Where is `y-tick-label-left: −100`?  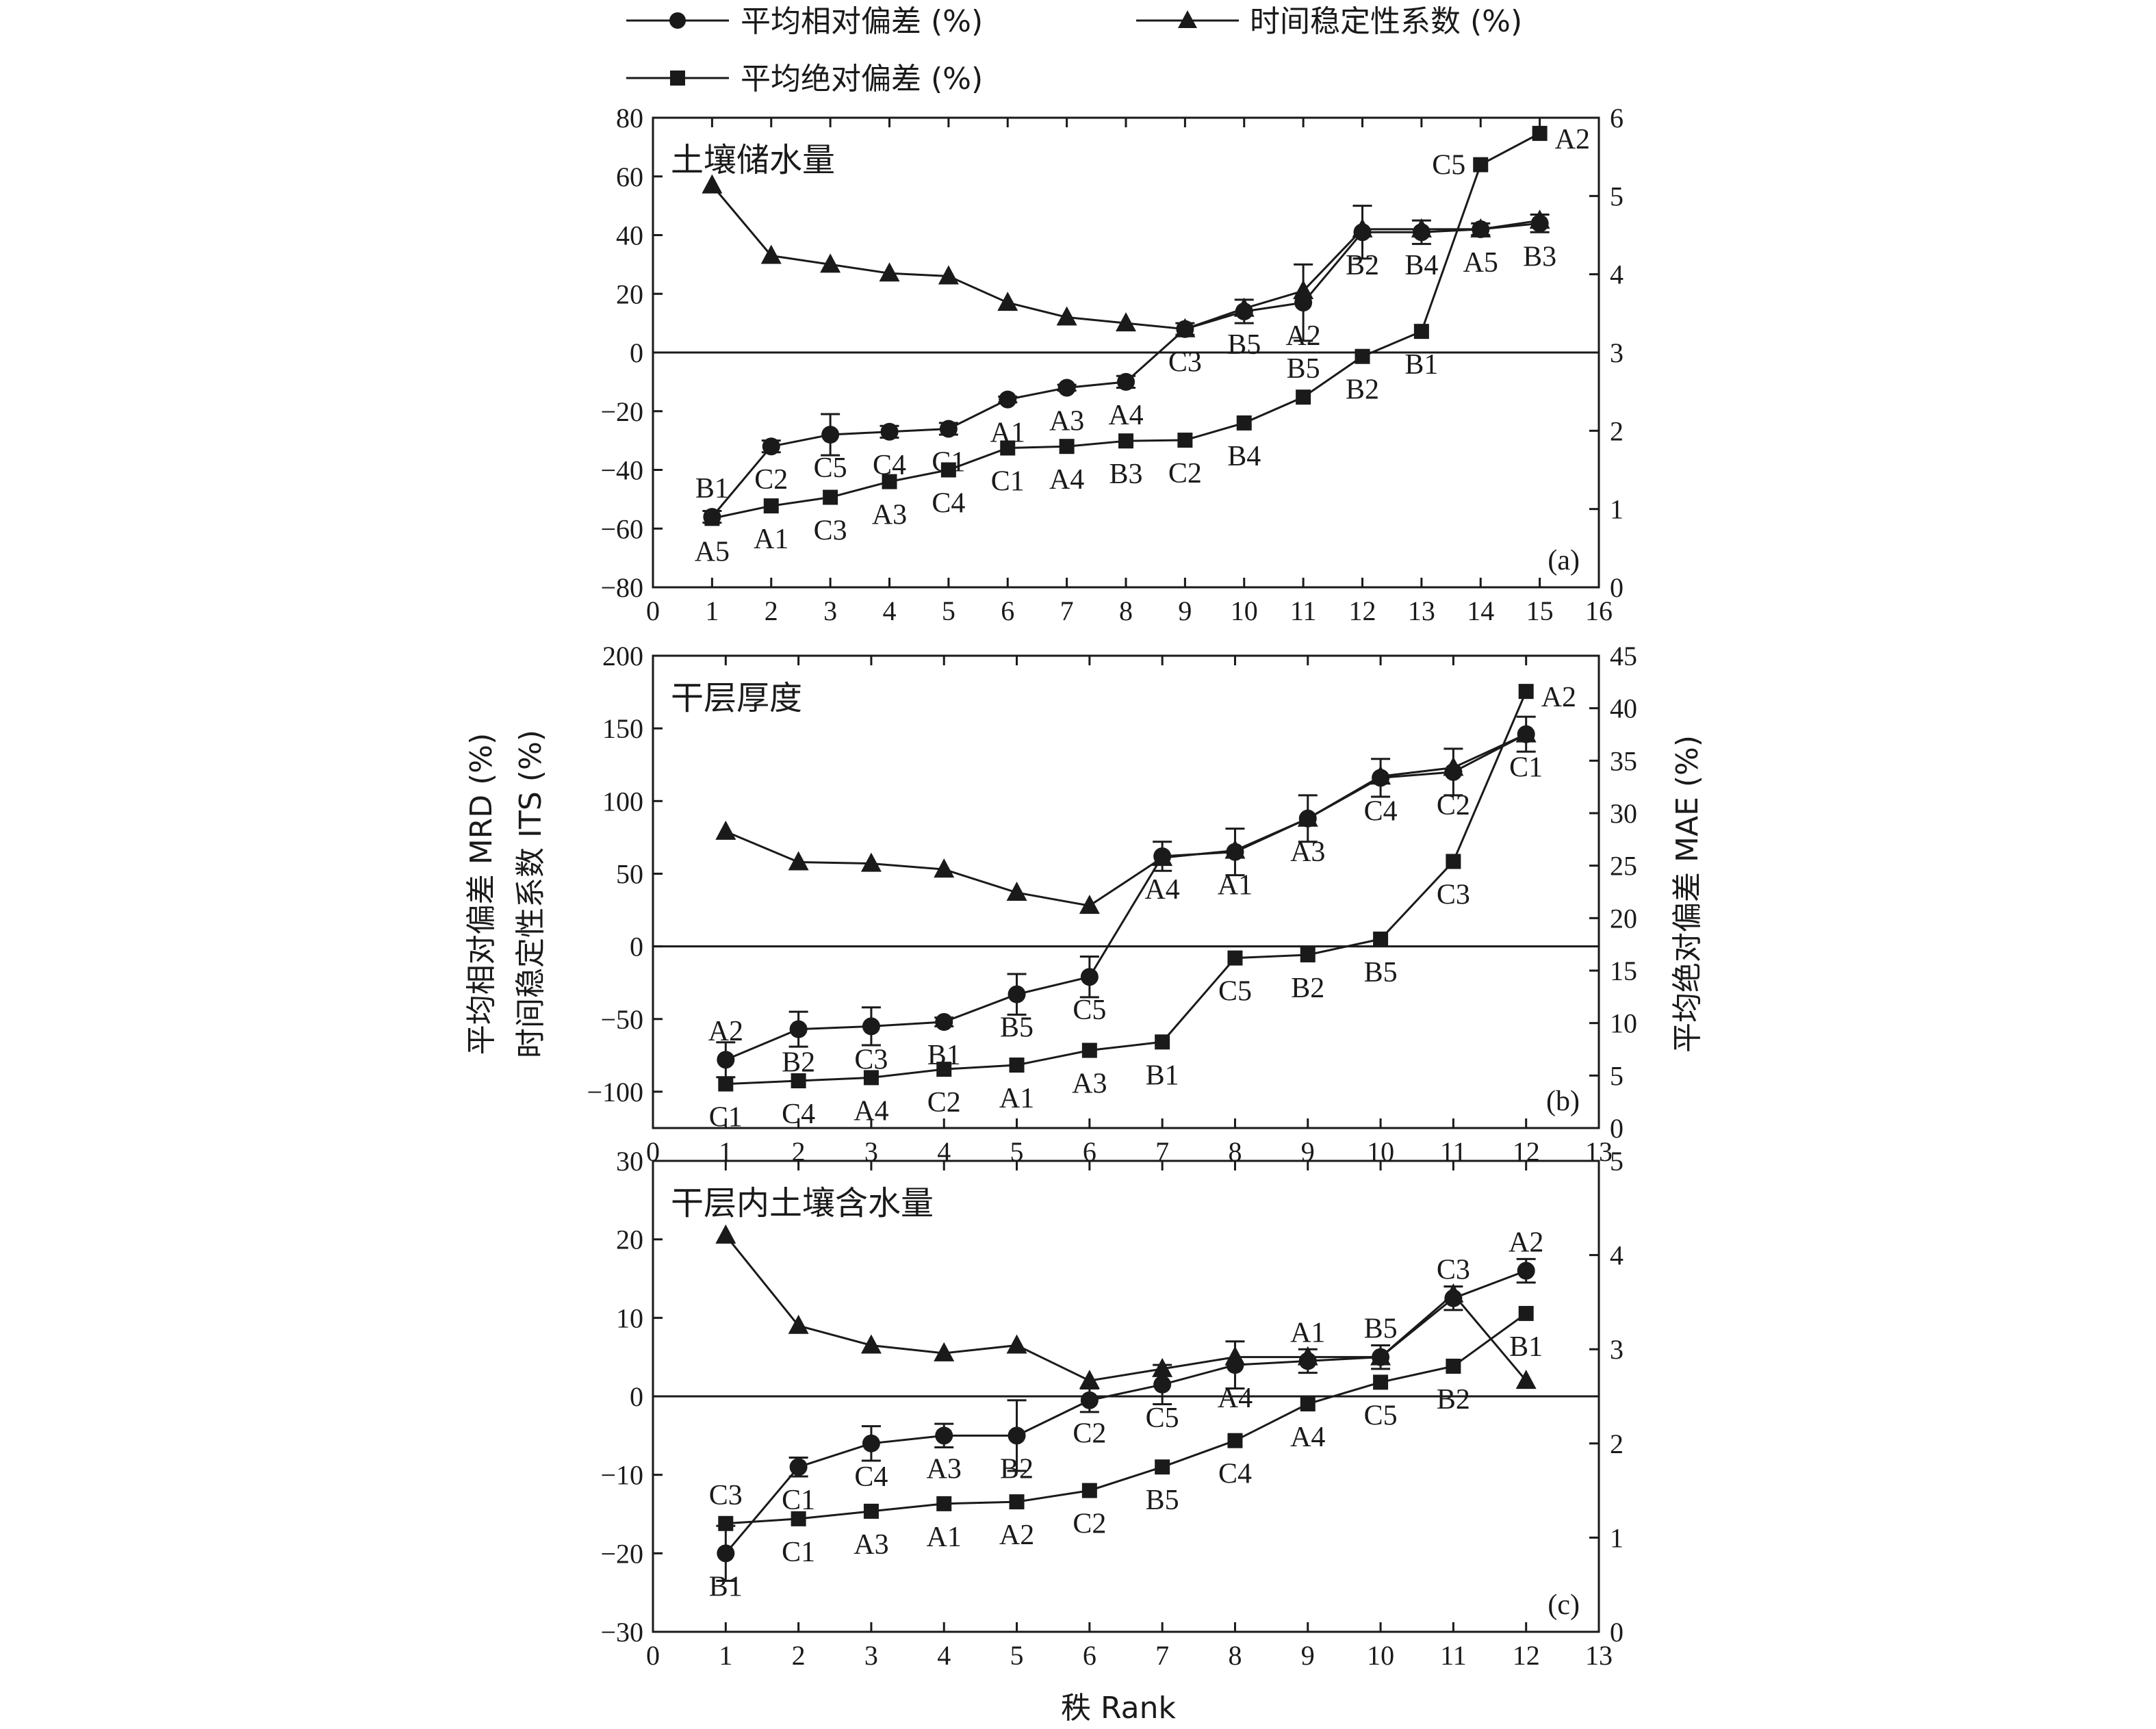 y-tick-label-left: −100 is located at coordinates (615, 1092).